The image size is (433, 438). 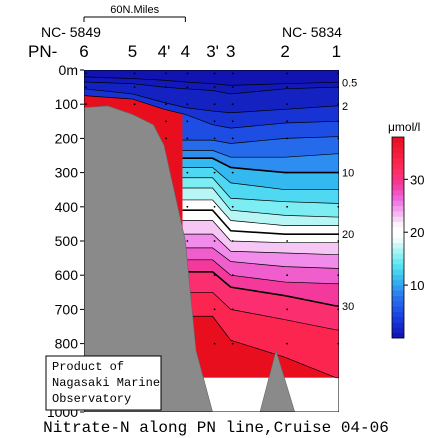 What do you see at coordinates (67, 241) in the screenshot?
I see `y-tick-label: 500` at bounding box center [67, 241].